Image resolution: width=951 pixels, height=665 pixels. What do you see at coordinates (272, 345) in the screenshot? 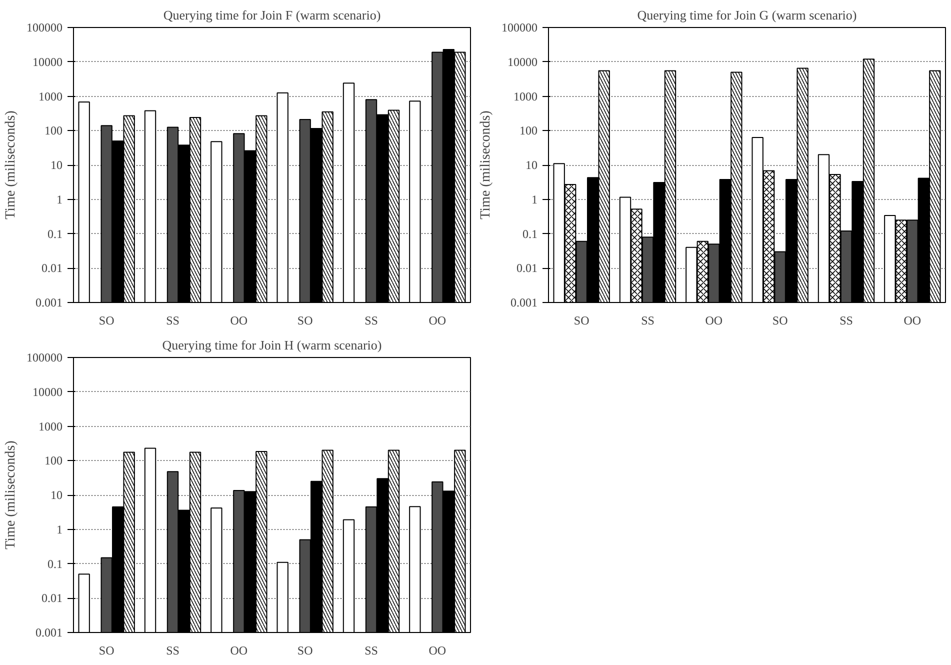
I see `chart-title: Querying time for Join H (warm scenario)` at bounding box center [272, 345].